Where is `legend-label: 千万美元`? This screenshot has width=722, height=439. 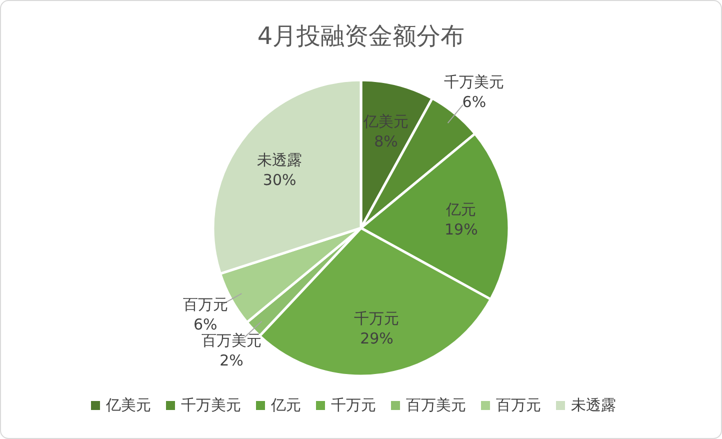
legend-label: 千万美元 is located at coordinates (211, 405).